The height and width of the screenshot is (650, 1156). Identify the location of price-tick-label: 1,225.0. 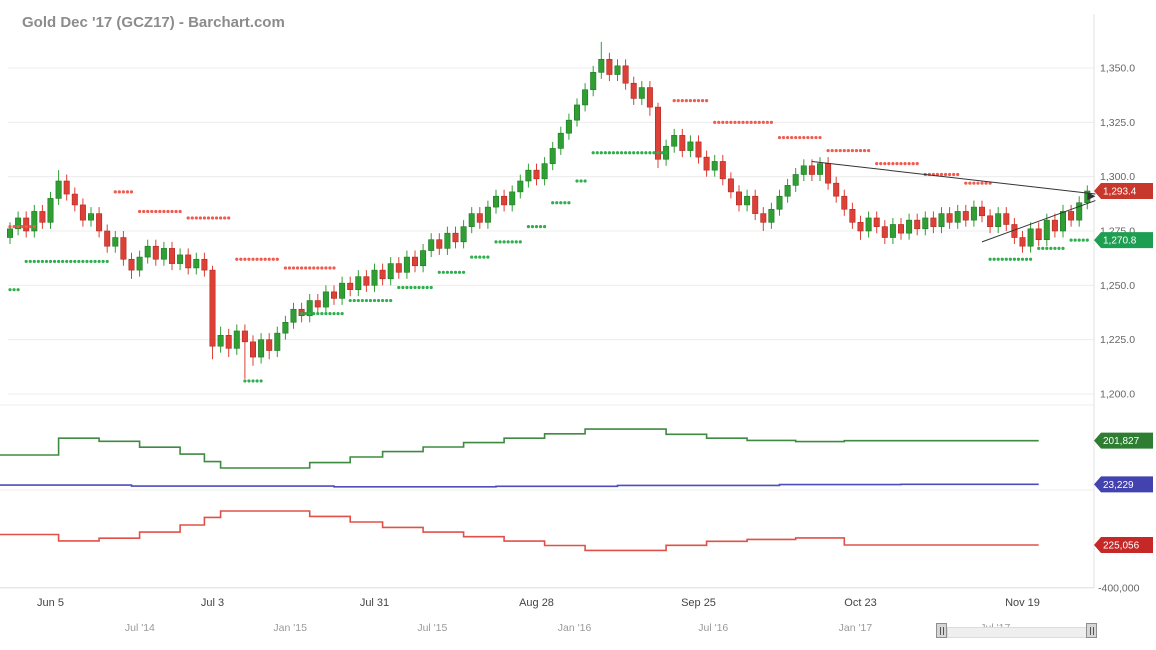
(1117, 340).